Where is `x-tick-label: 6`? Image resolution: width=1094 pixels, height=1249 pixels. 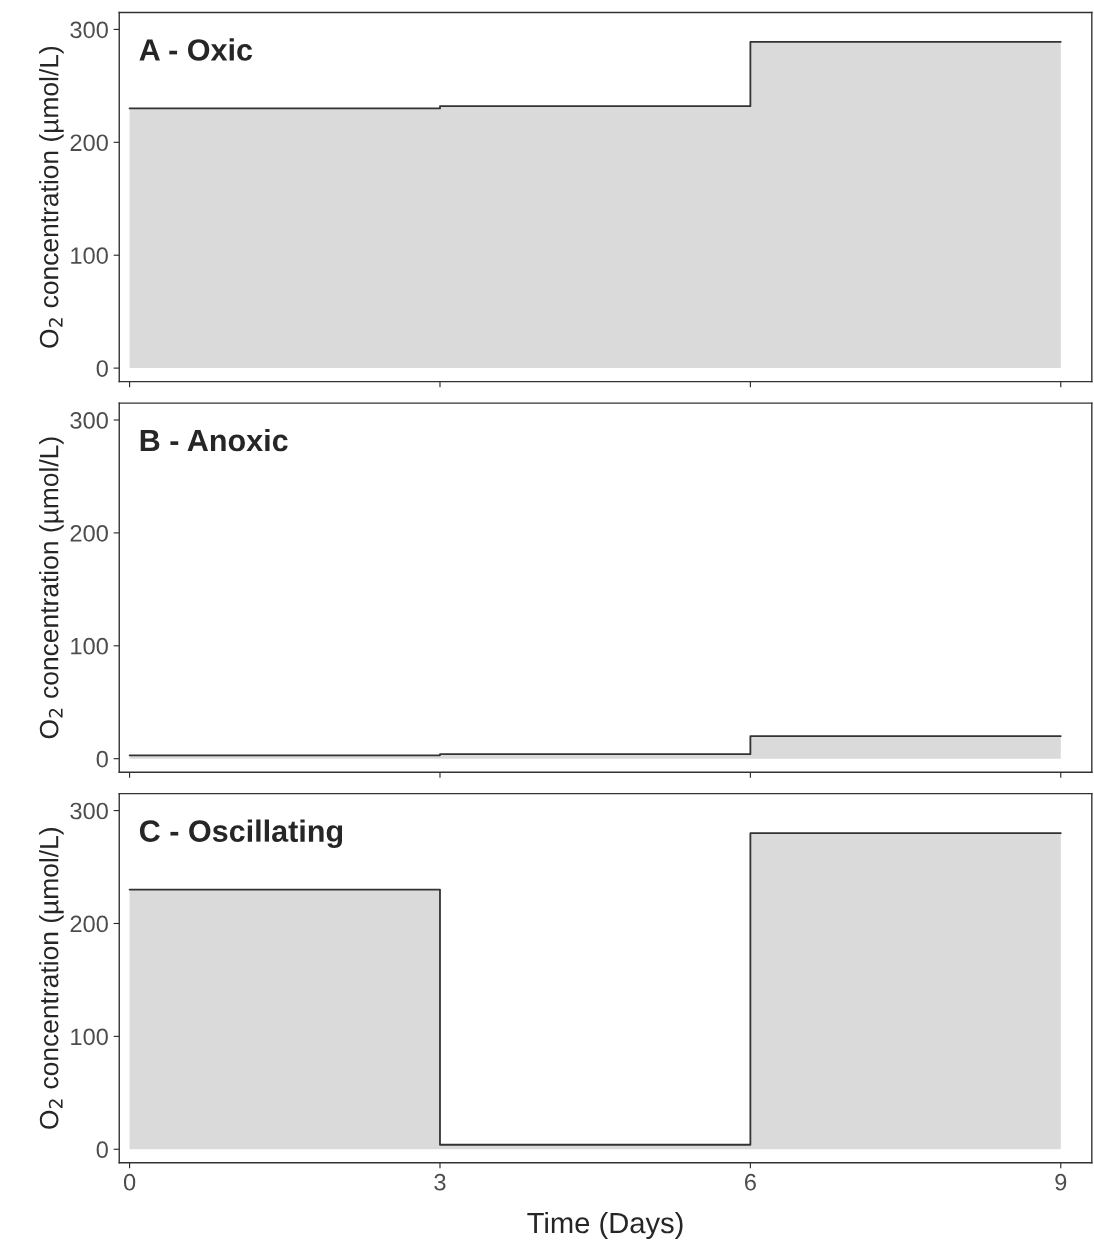 x-tick-label: 6 is located at coordinates (750, 1182).